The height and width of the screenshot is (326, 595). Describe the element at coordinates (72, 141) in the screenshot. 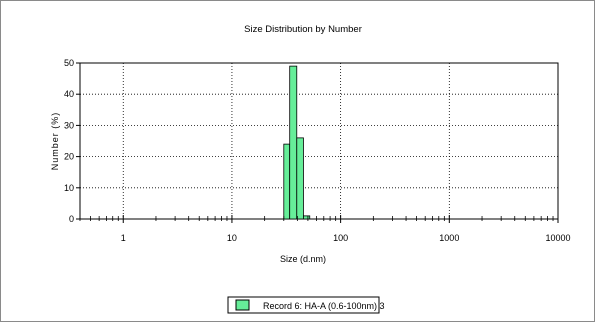

I see `y-axis-ticks: 0 10 20 30 40 50` at that location.